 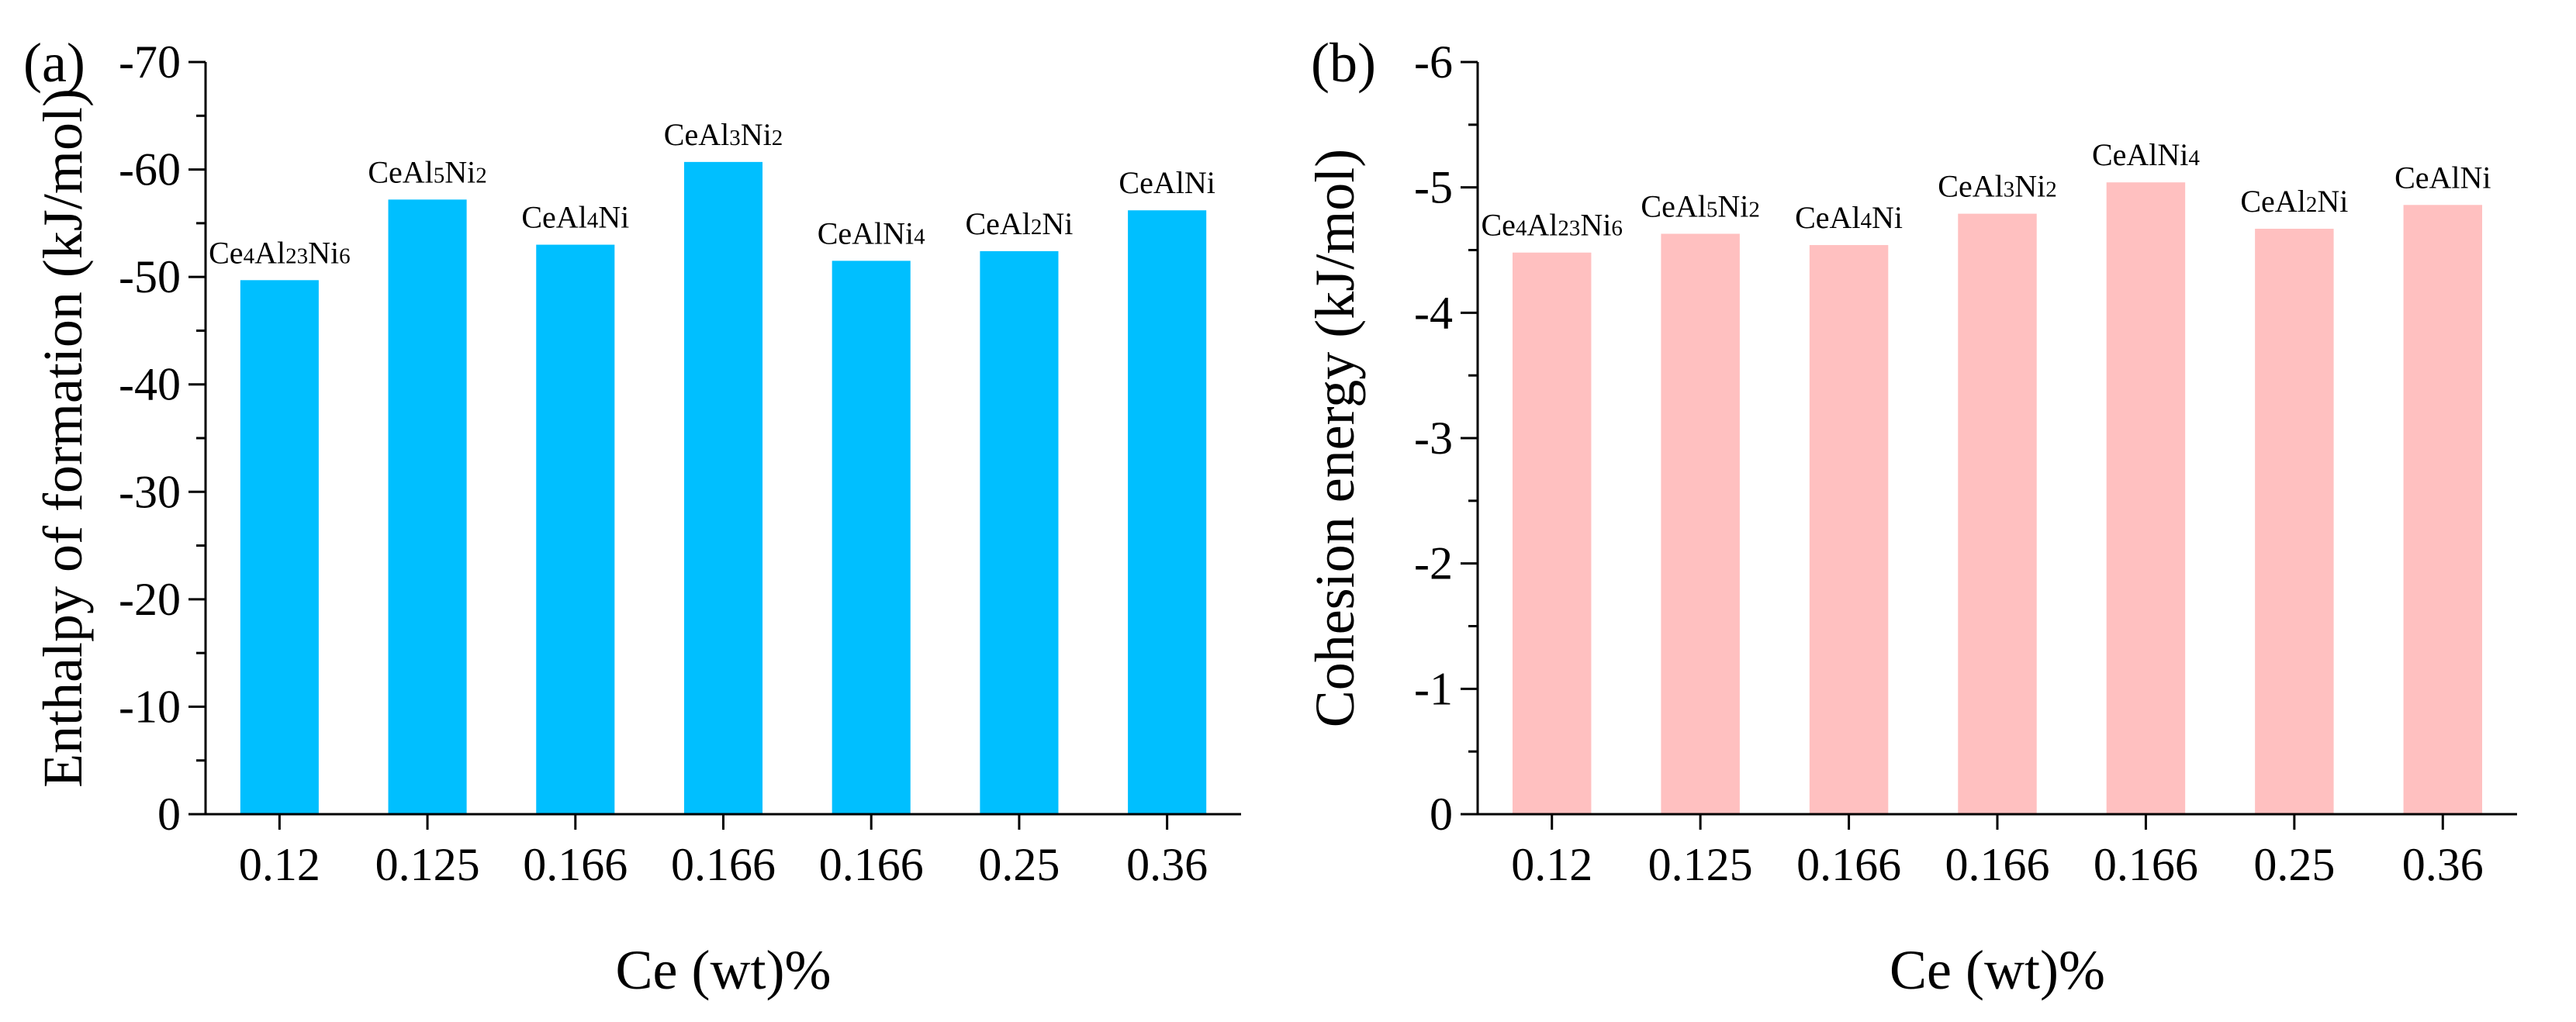 What do you see at coordinates (1433, 312) in the screenshot?
I see `y-tick-label: -4` at bounding box center [1433, 312].